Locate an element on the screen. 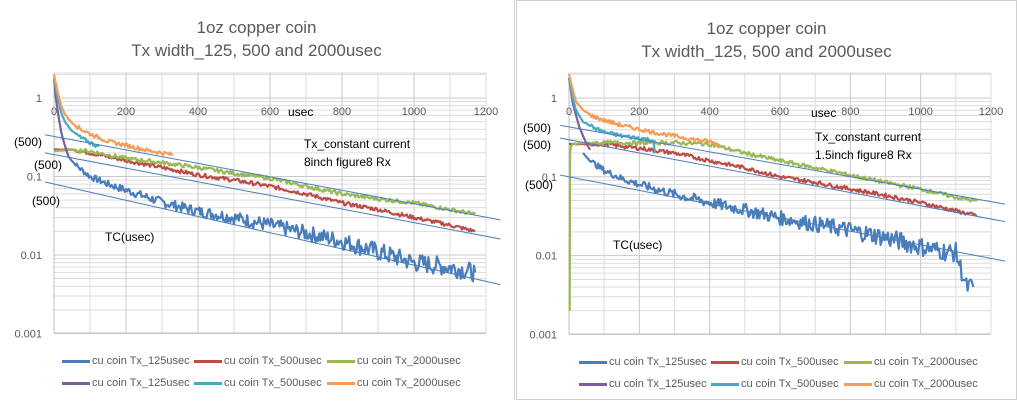  annotation-rx-coil: 8inch figure8 Rx is located at coordinates (347, 162).